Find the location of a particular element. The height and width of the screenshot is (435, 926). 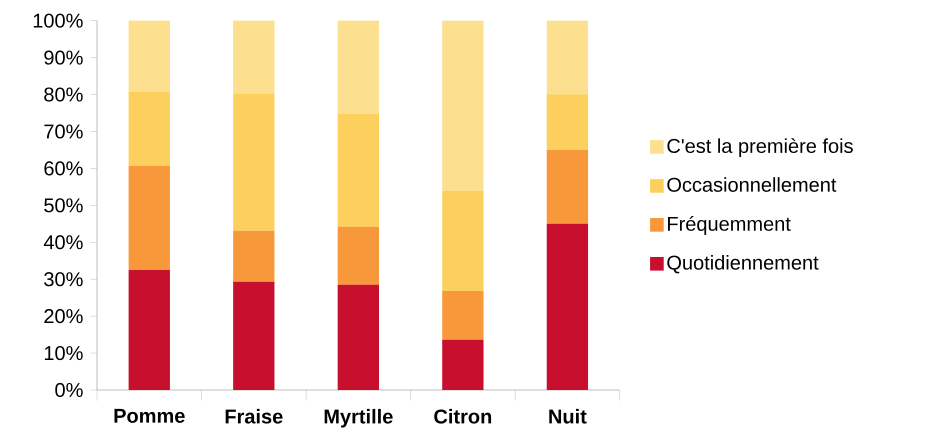

legend-label: Quotidiennement is located at coordinates (743, 264).